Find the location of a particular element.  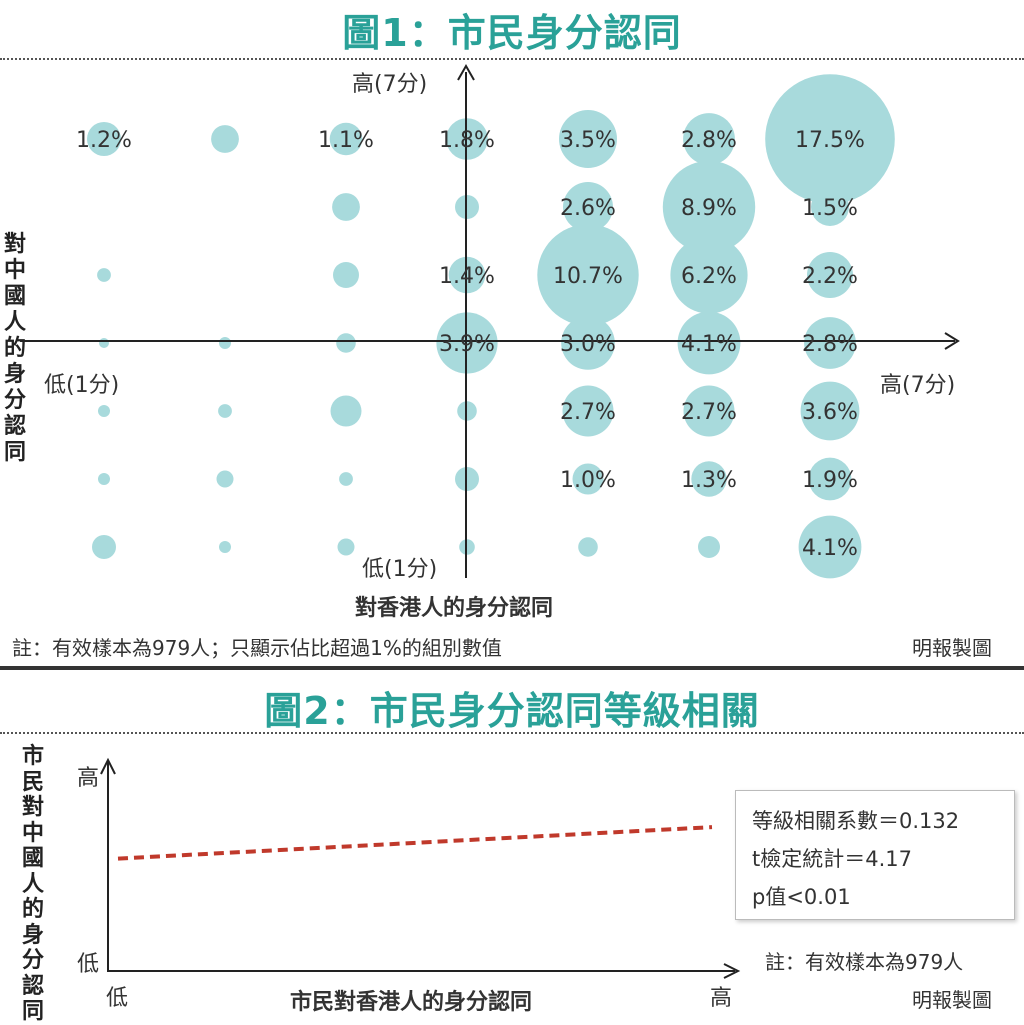

bubble-label-1-7: 1.2% is located at coordinates (104, 140).